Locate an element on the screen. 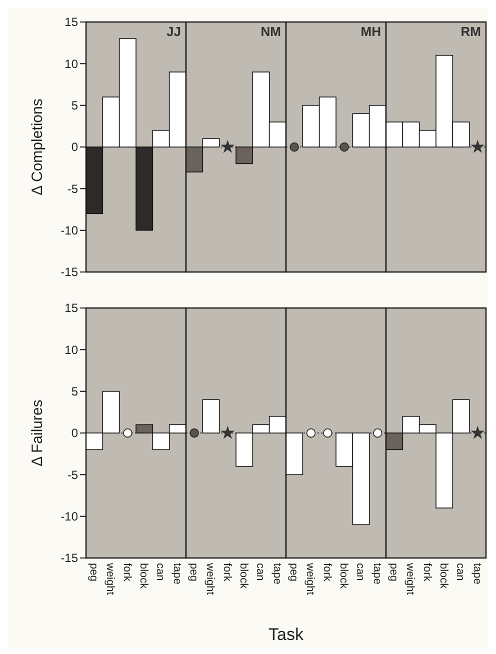  annotation: NM is located at coordinates (270, 31).